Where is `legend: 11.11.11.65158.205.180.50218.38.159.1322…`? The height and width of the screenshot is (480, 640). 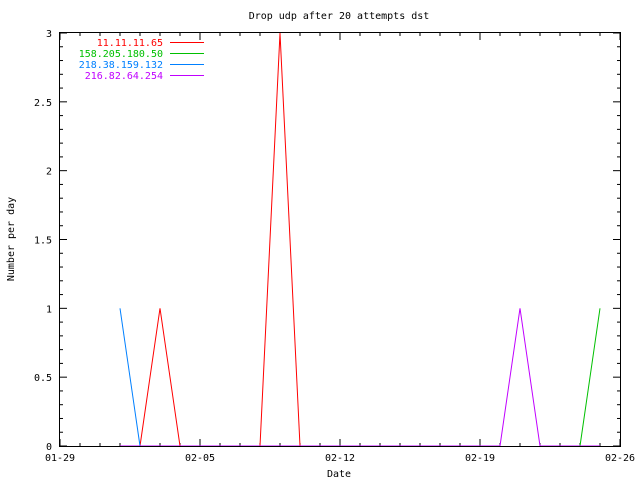 legend: 11.11.11.65158.205.180.50218.38.159.1322… is located at coordinates (141, 60).